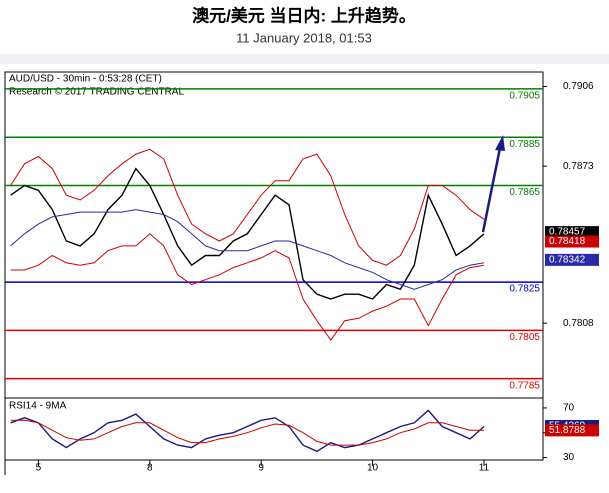 The width and height of the screenshot is (609, 493). What do you see at coordinates (261, 468) in the screenshot?
I see `x-tick-label: 9` at bounding box center [261, 468].